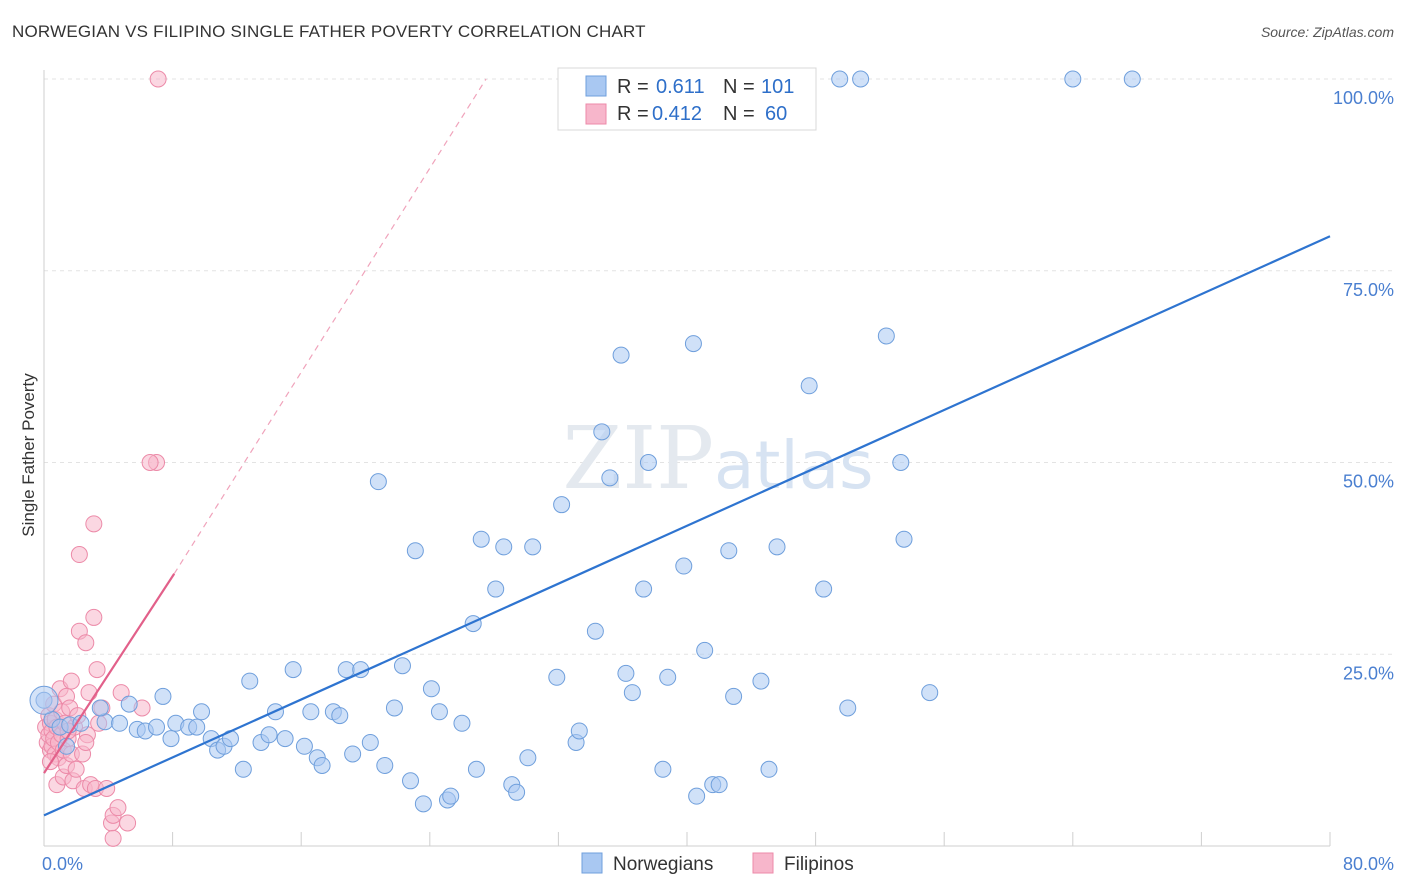 The image size is (1406, 892). I want to click on y-tick-label: 75.0%, so click(1368, 290).